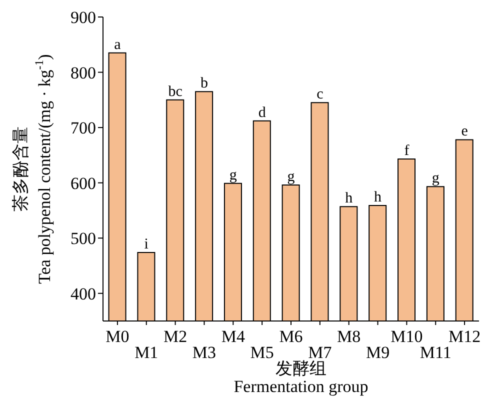 This screenshot has width=487, height=404. What do you see at coordinates (320, 352) in the screenshot?
I see `x-tick-label: M7` at bounding box center [320, 352].